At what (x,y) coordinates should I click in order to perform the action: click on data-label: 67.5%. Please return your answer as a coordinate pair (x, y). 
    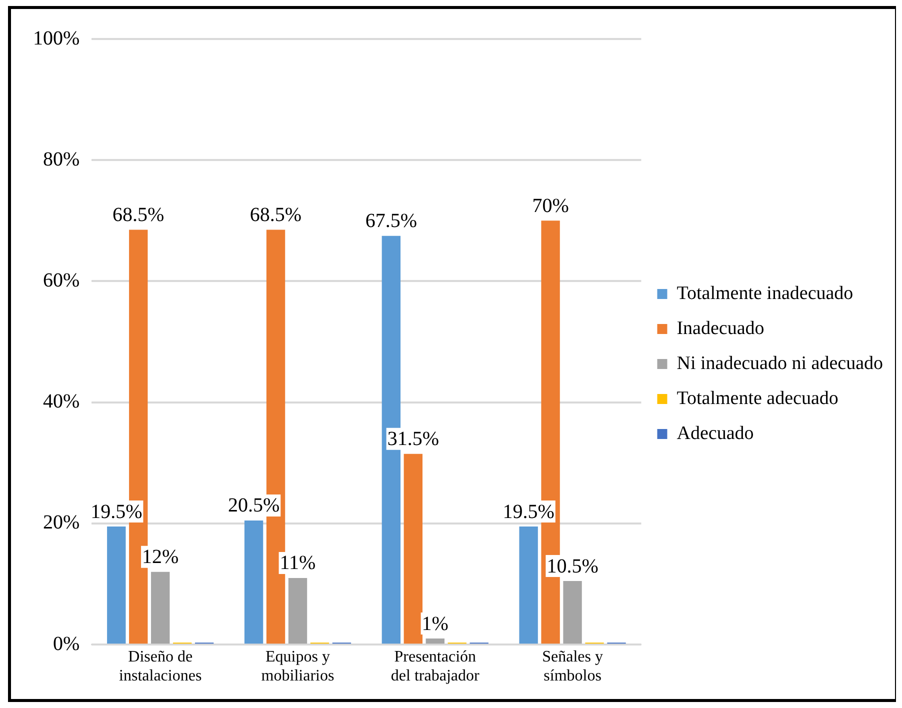
    Looking at the image, I should click on (391, 221).